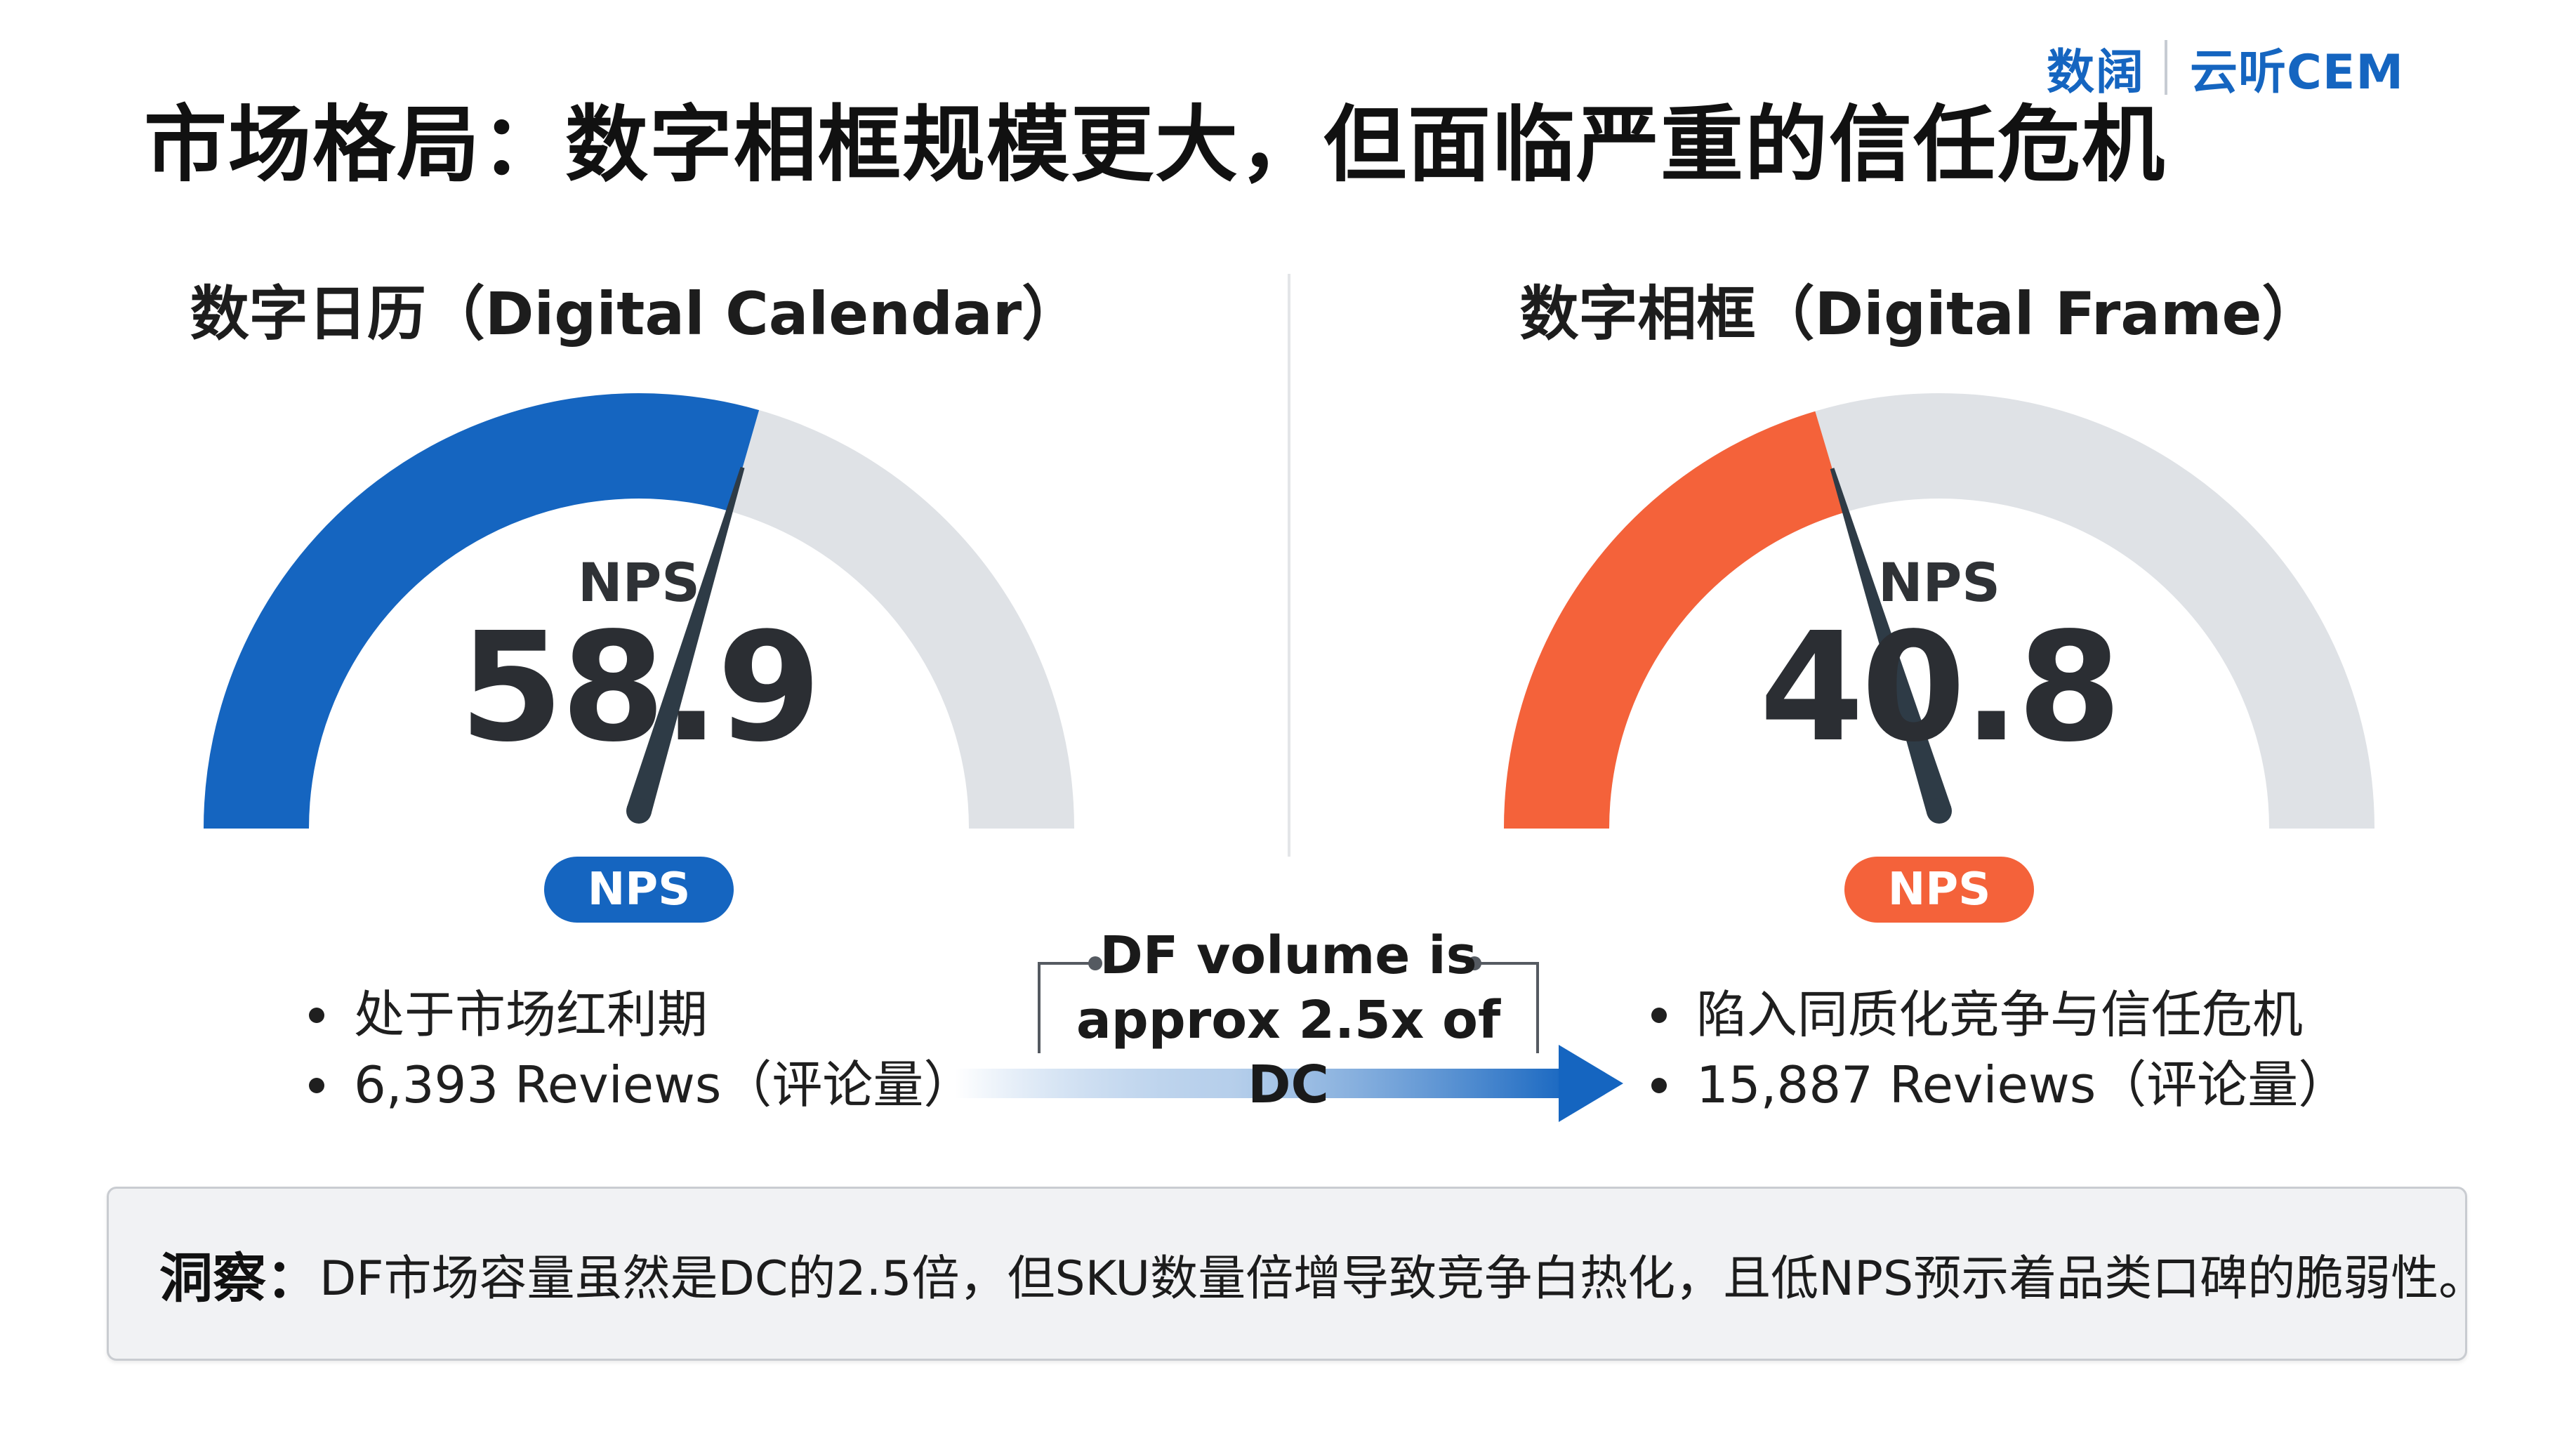 This screenshot has width=2576, height=1438. I want to click on bracket-right, so click(1506, 1007).